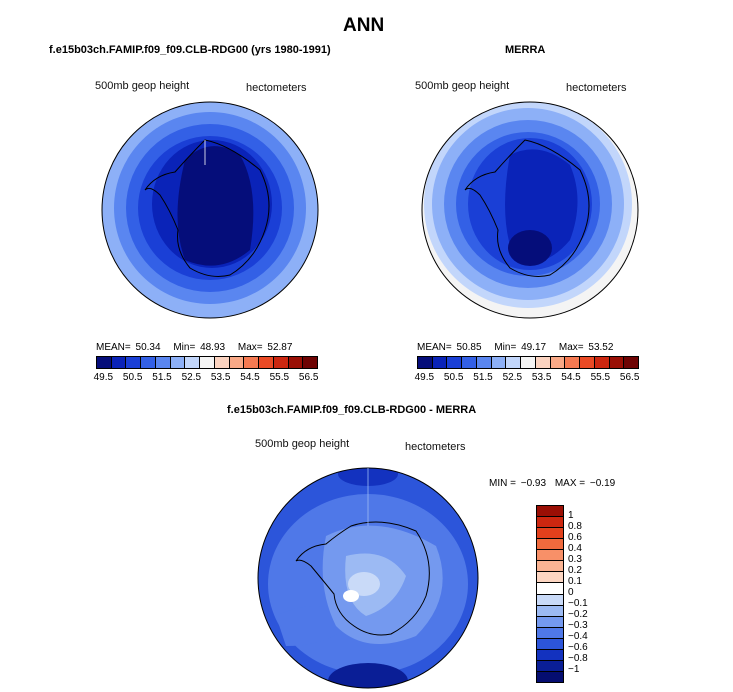 The height and width of the screenshot is (692, 733). I want to click on diff-stats: MIN = −0.93 MAX = −0.19, so click(552, 483).